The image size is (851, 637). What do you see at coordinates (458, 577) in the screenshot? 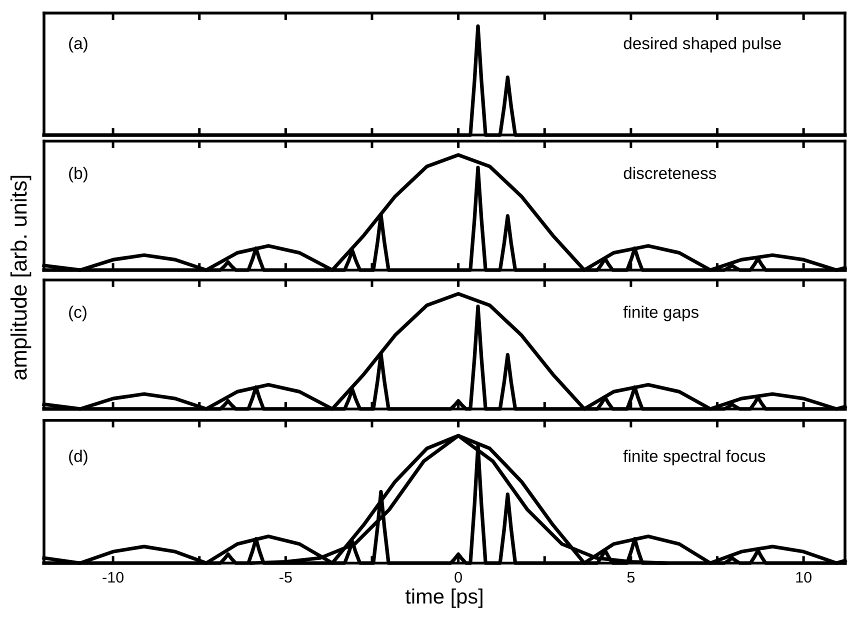
I see `x-tick-label: 0` at bounding box center [458, 577].